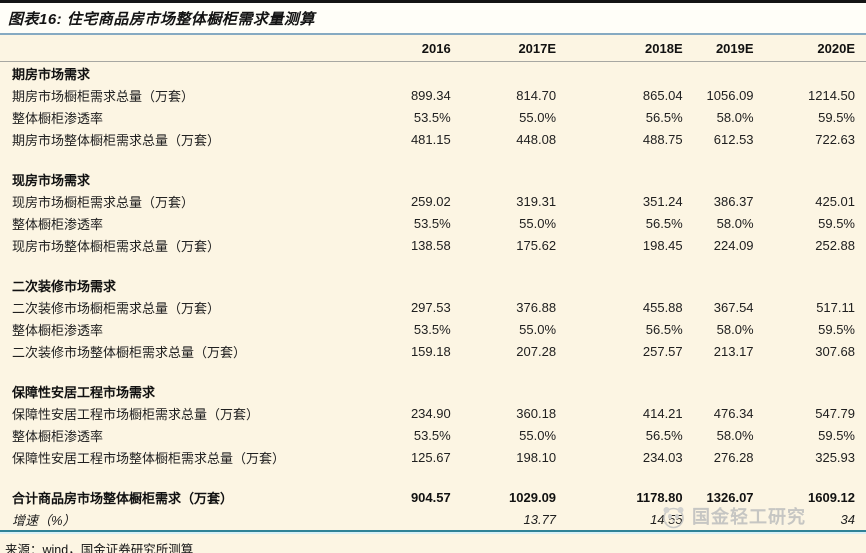  I want to click on cell-value: 257.57, so click(662, 351).